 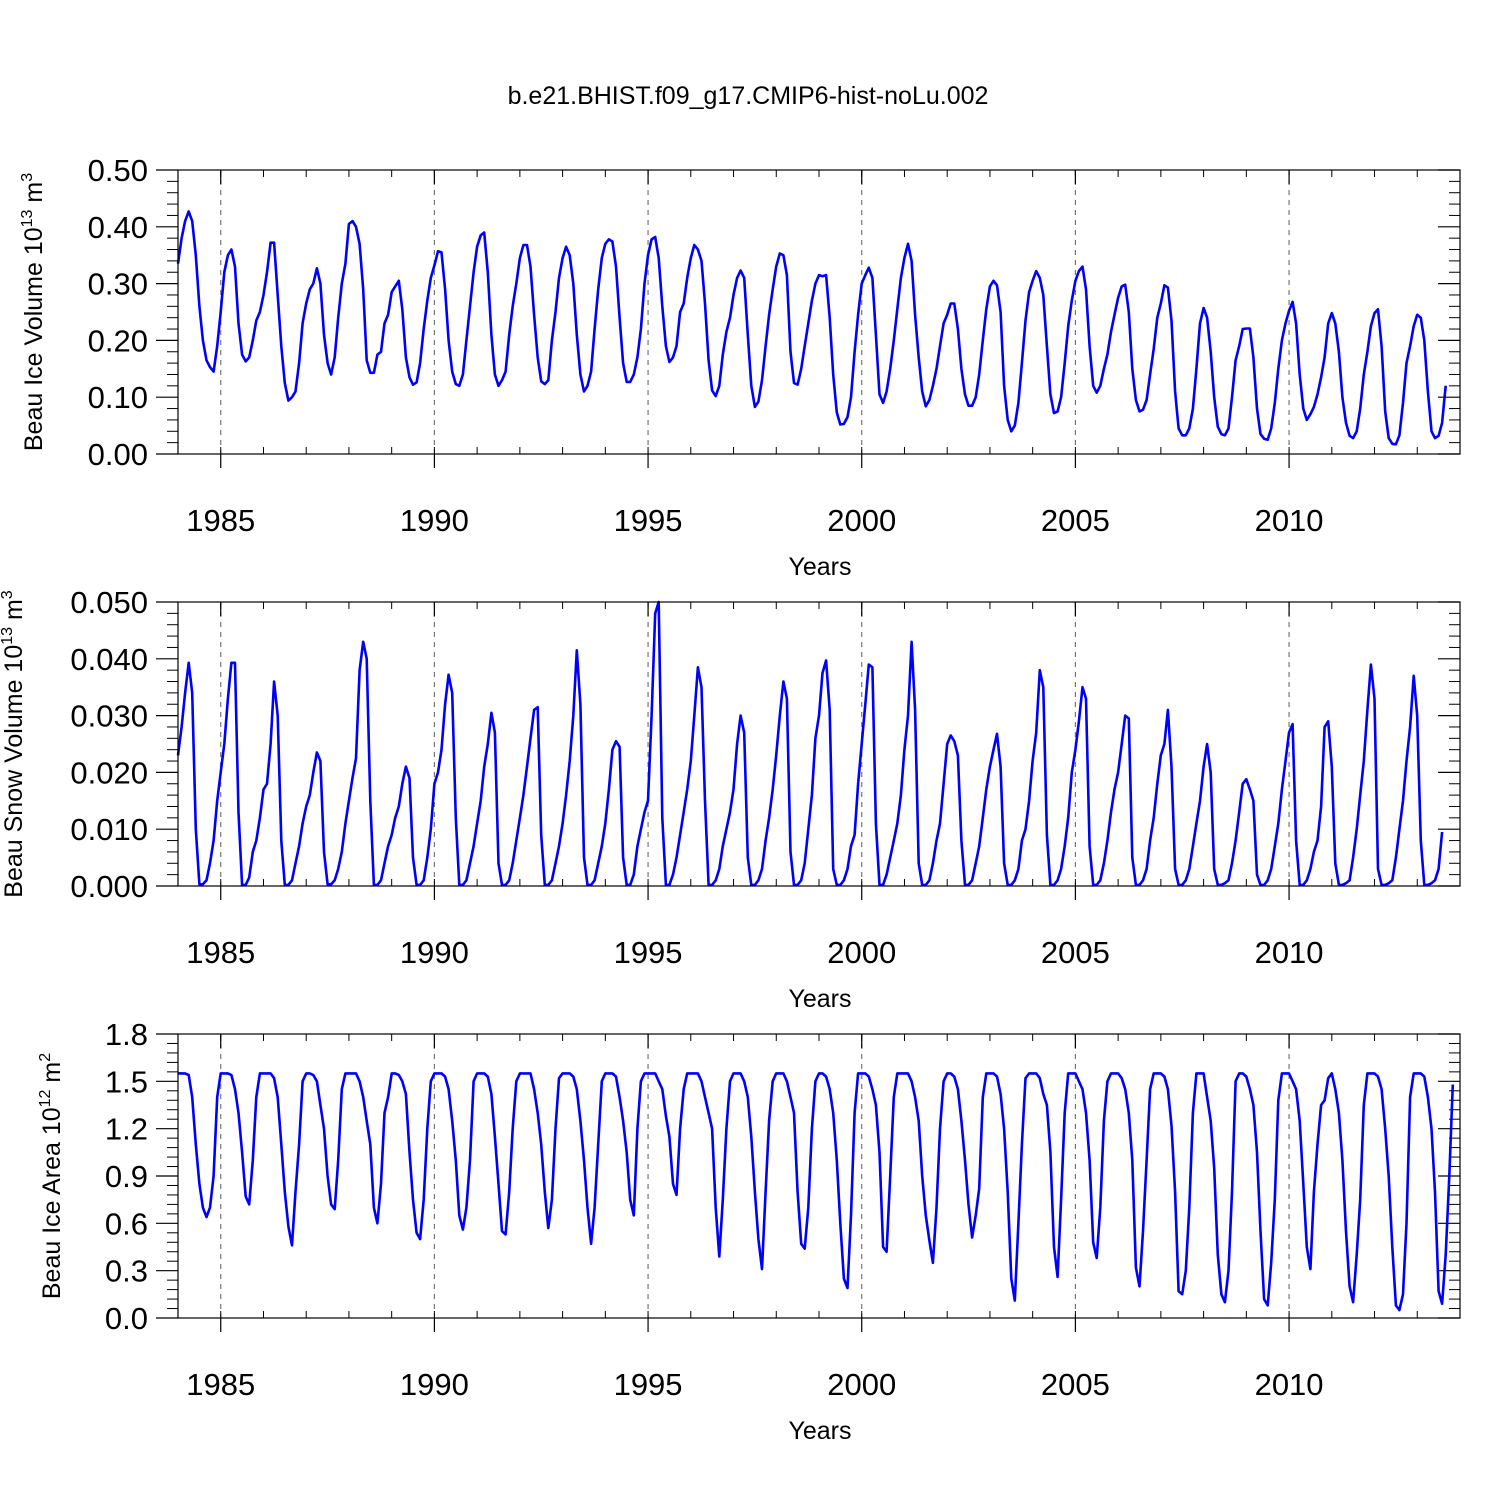 What do you see at coordinates (648, 520) in the screenshot?
I see `ice-volume-x-tick-label: 1995` at bounding box center [648, 520].